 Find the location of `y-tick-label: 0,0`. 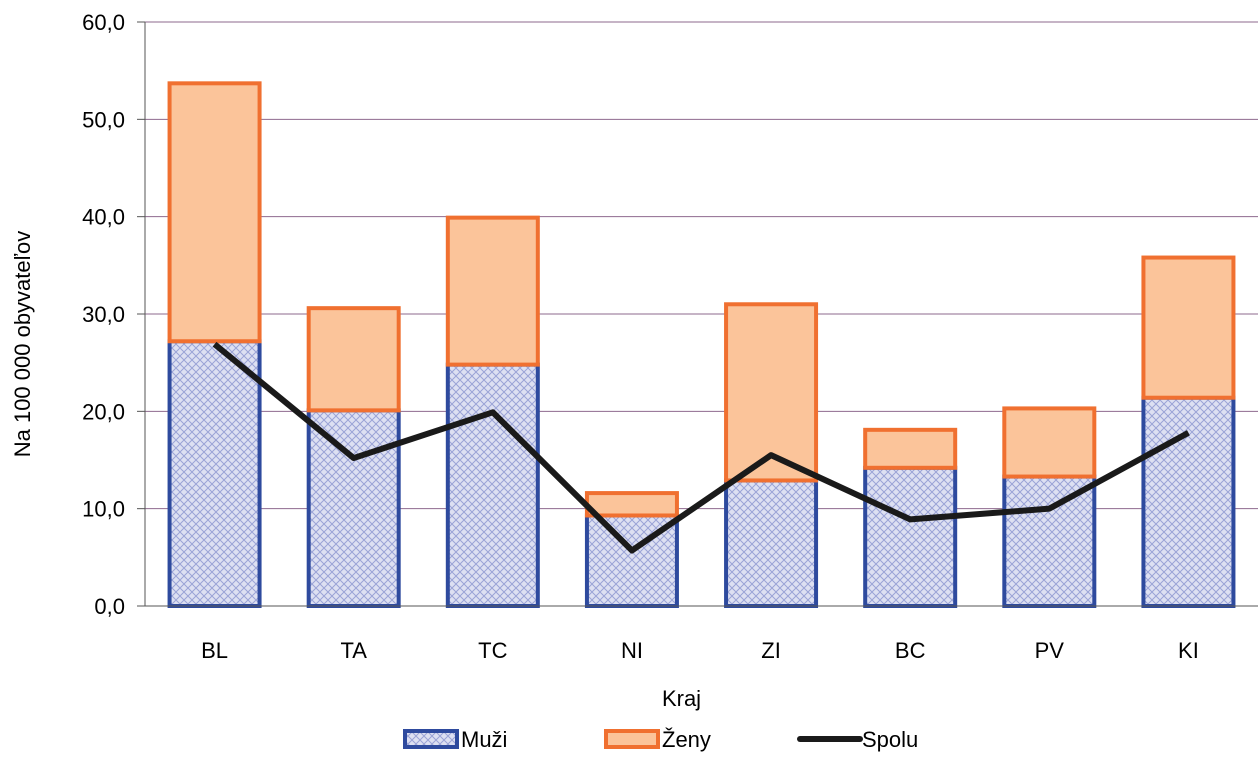

y-tick-label: 0,0 is located at coordinates (109, 606).